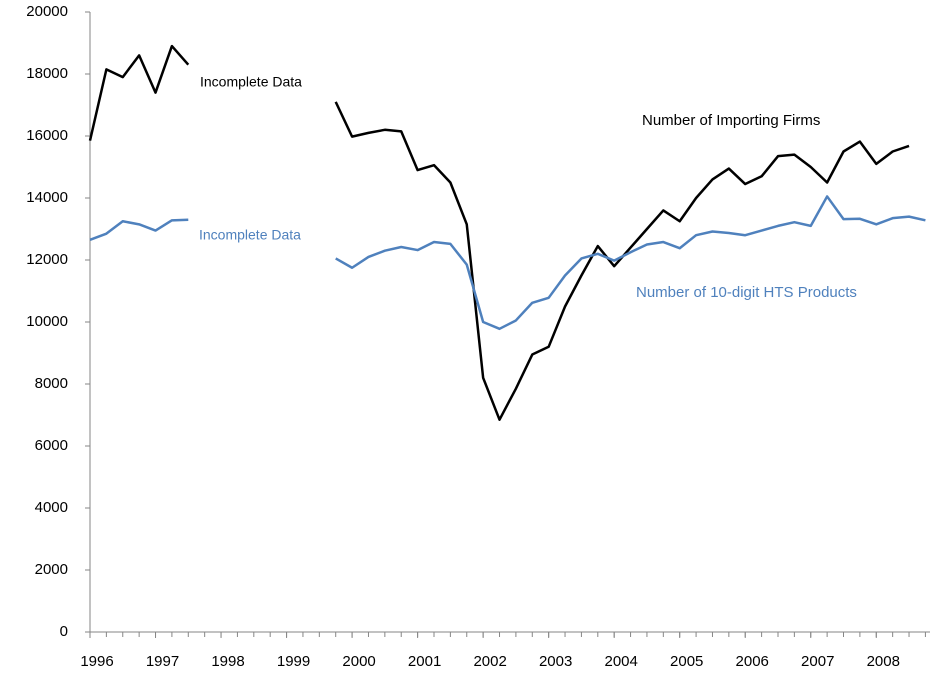 Image resolution: width=935 pixels, height=680 pixels. Describe the element at coordinates (51, 445) in the screenshot. I see `y-tick-label: 6000` at that location.